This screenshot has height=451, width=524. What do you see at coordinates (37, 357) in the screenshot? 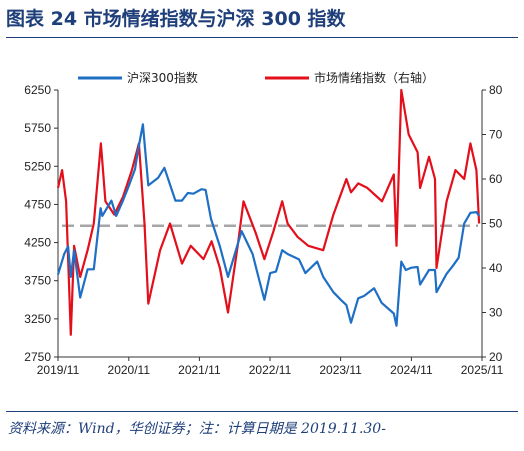
I see `left-tick-label: 2750` at bounding box center [37, 357].